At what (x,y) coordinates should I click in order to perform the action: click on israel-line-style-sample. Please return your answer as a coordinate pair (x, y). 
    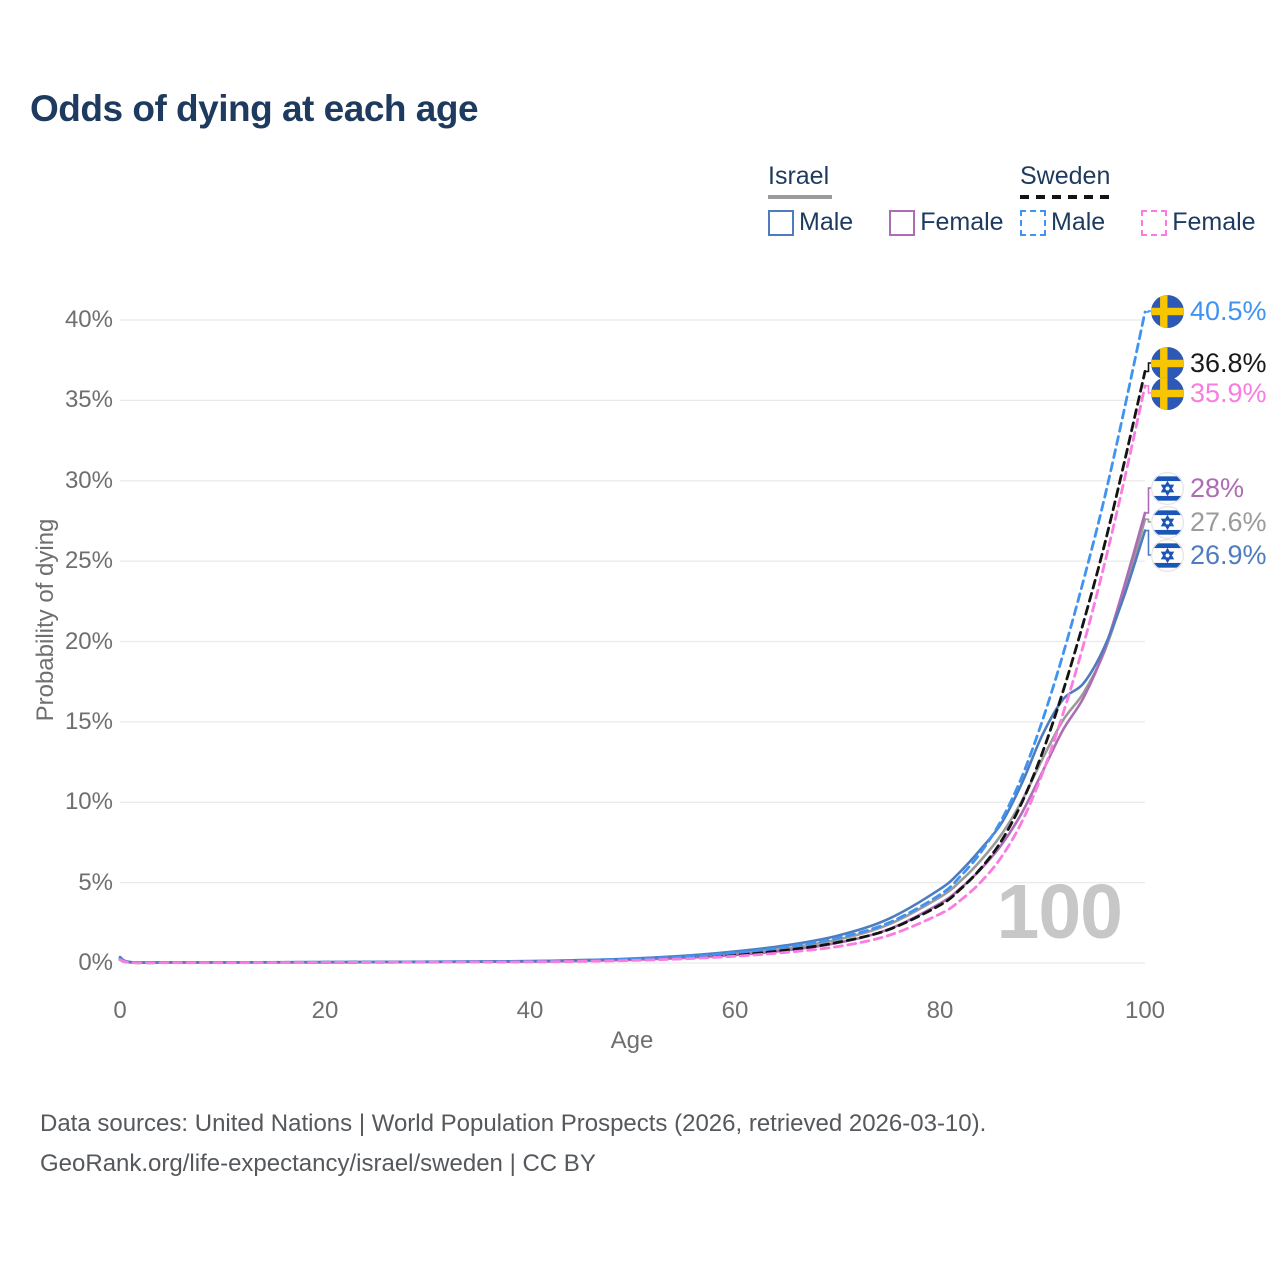
    Looking at the image, I should click on (800, 197).